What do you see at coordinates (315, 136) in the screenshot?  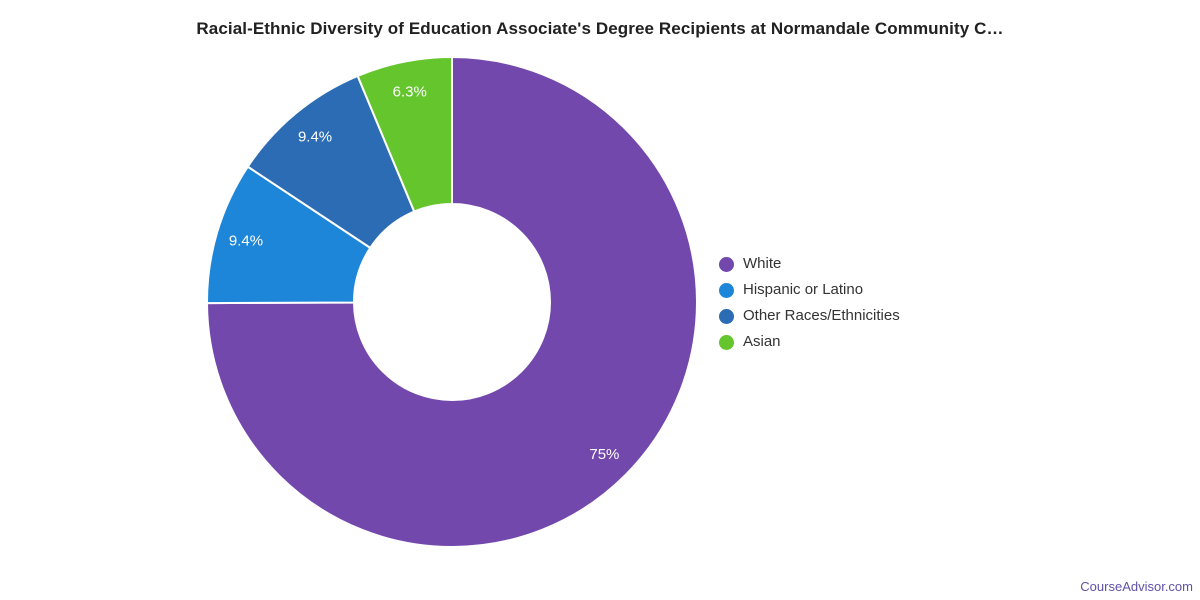 I see `slice-label-other-races-ethnicities: 9.4%` at bounding box center [315, 136].